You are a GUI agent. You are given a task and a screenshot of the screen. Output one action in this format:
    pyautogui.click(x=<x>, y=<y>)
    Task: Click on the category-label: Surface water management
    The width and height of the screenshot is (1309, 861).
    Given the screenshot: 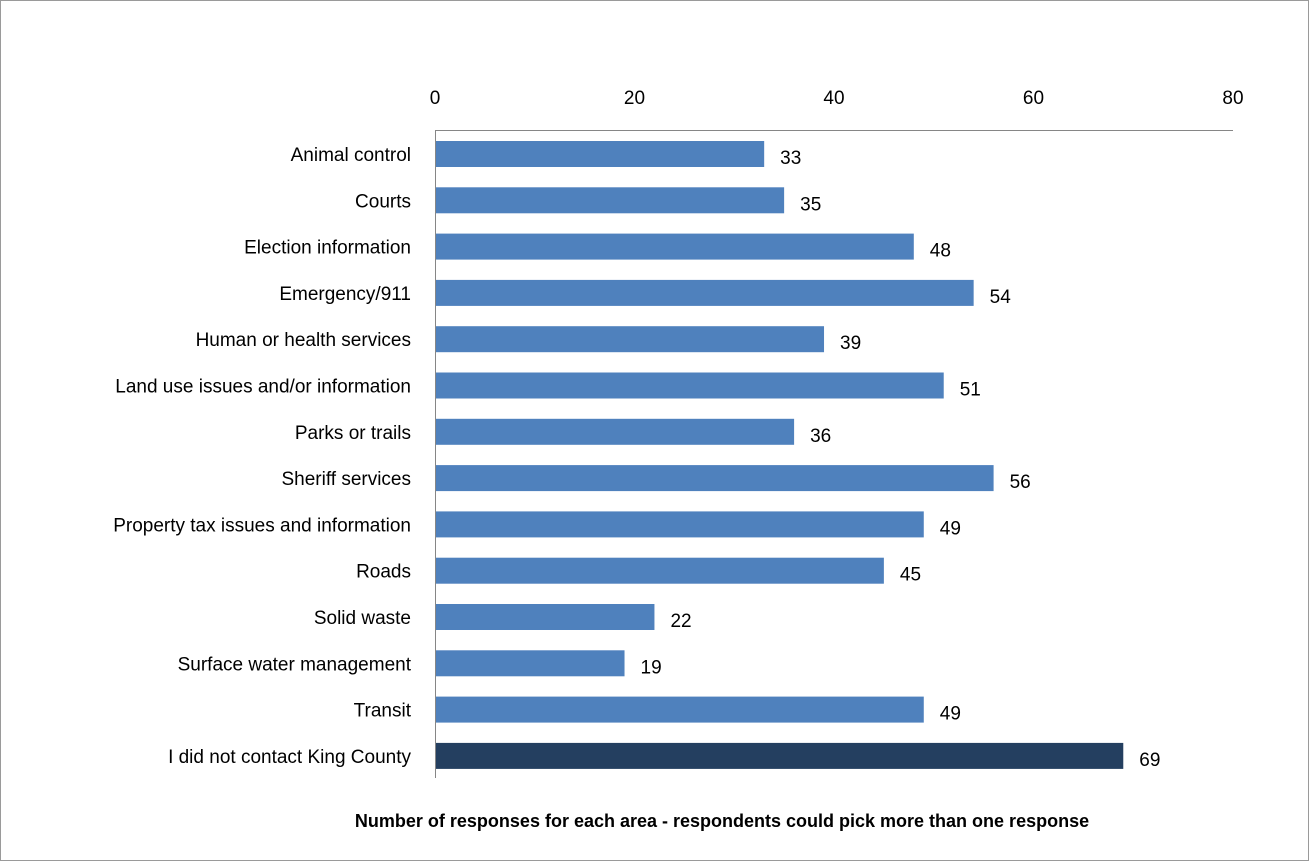 What is the action you would take?
    pyautogui.click(x=295, y=664)
    